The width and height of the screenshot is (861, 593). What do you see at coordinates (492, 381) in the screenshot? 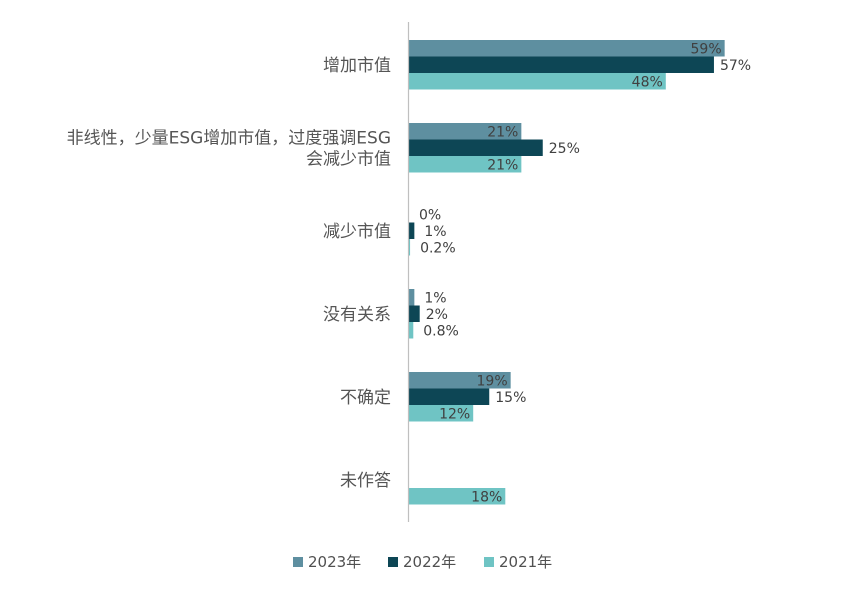
I see `data-label: 19%` at bounding box center [492, 381].